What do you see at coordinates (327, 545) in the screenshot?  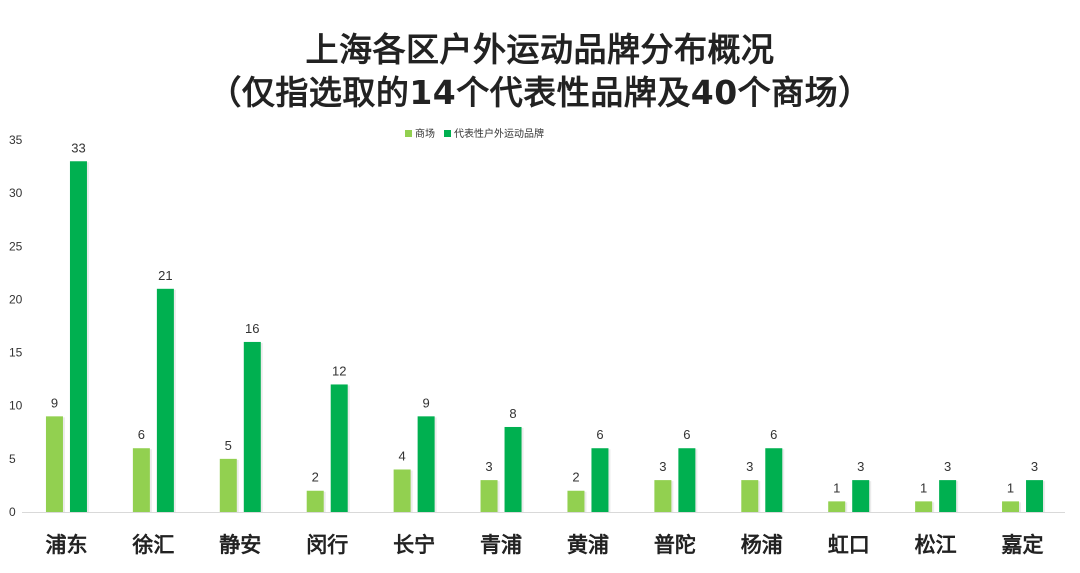 I see `x-tick-label: 闵行` at bounding box center [327, 545].